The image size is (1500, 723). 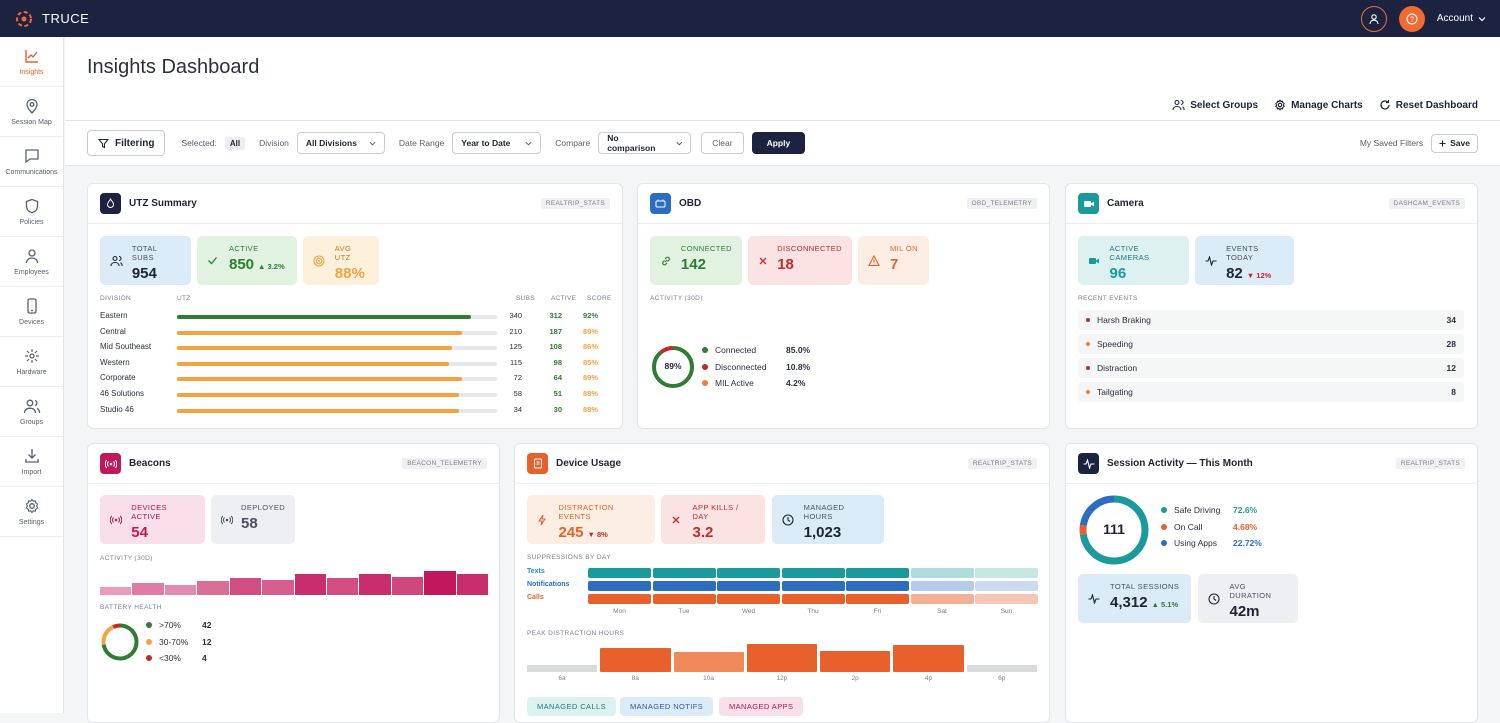 What do you see at coordinates (1391, 143) in the screenshot?
I see `saved-filters-label: My Saved Filters` at bounding box center [1391, 143].